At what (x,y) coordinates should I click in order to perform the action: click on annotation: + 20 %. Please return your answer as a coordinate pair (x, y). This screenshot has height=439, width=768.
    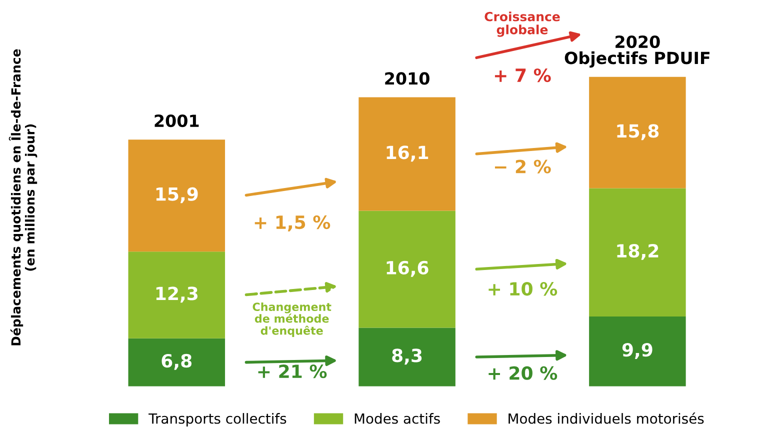
    Looking at the image, I should click on (523, 373).